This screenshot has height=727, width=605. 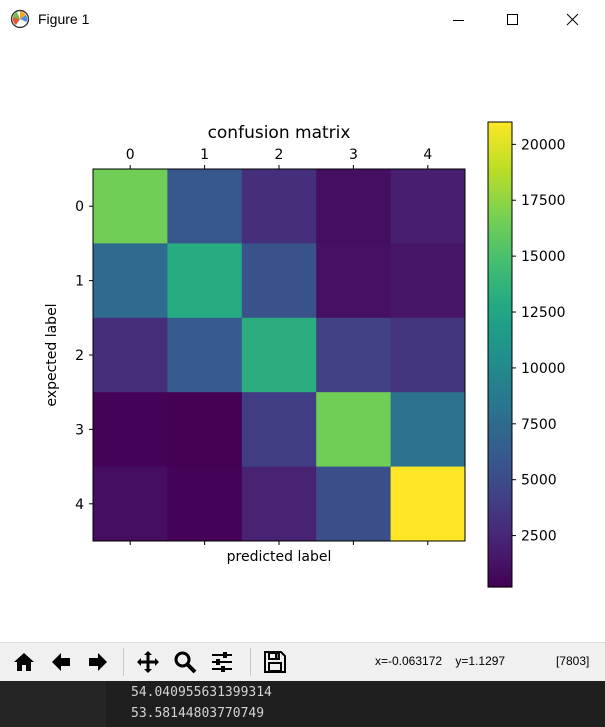 What do you see at coordinates (459, 20) in the screenshot?
I see `minimize-button` at bounding box center [459, 20].